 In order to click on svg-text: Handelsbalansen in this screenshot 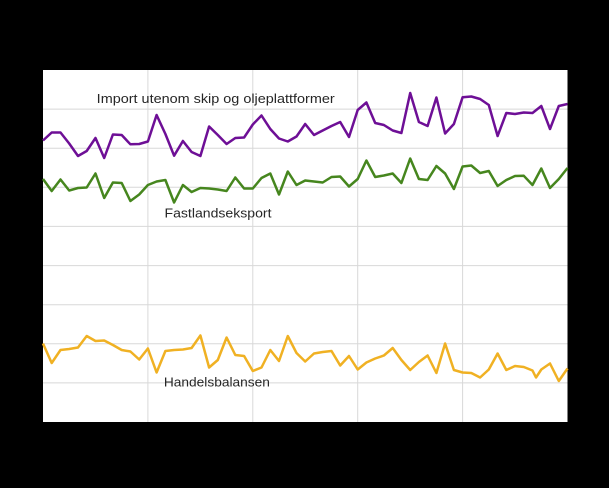, I will do `click(217, 382)`.